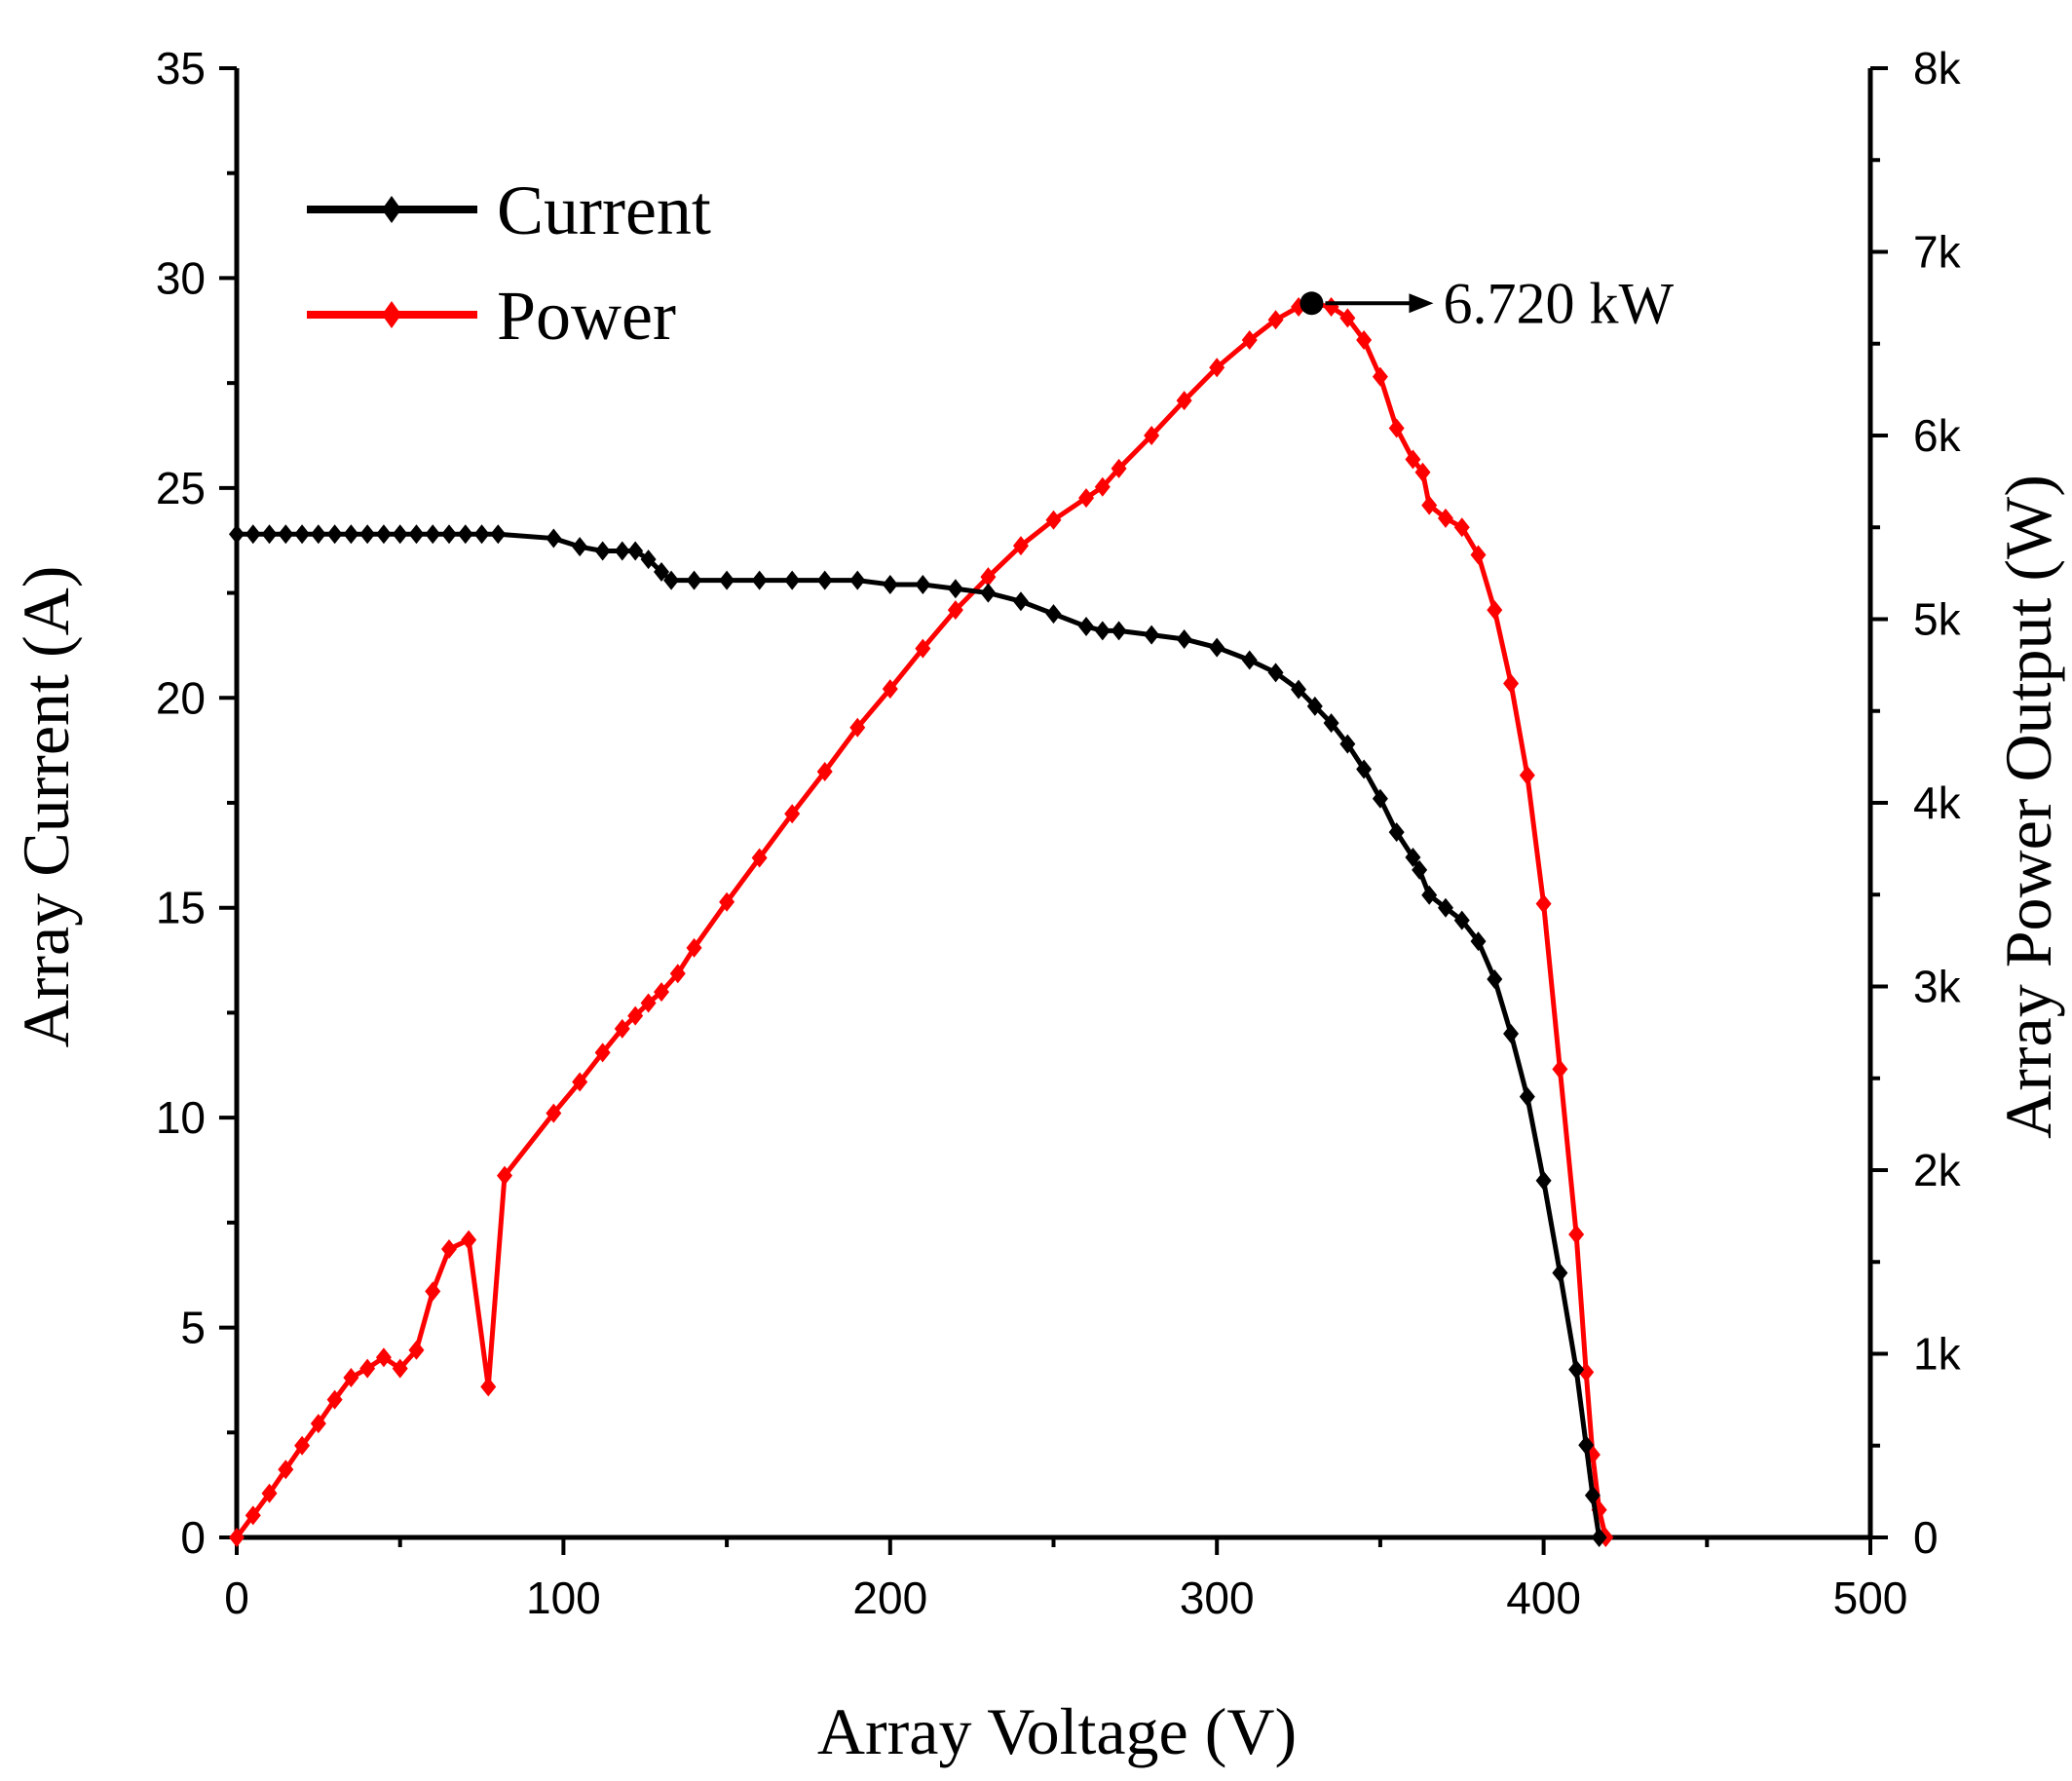  Describe the element at coordinates (181, 698) in the screenshot. I see `y-tick-label: 20` at that location.